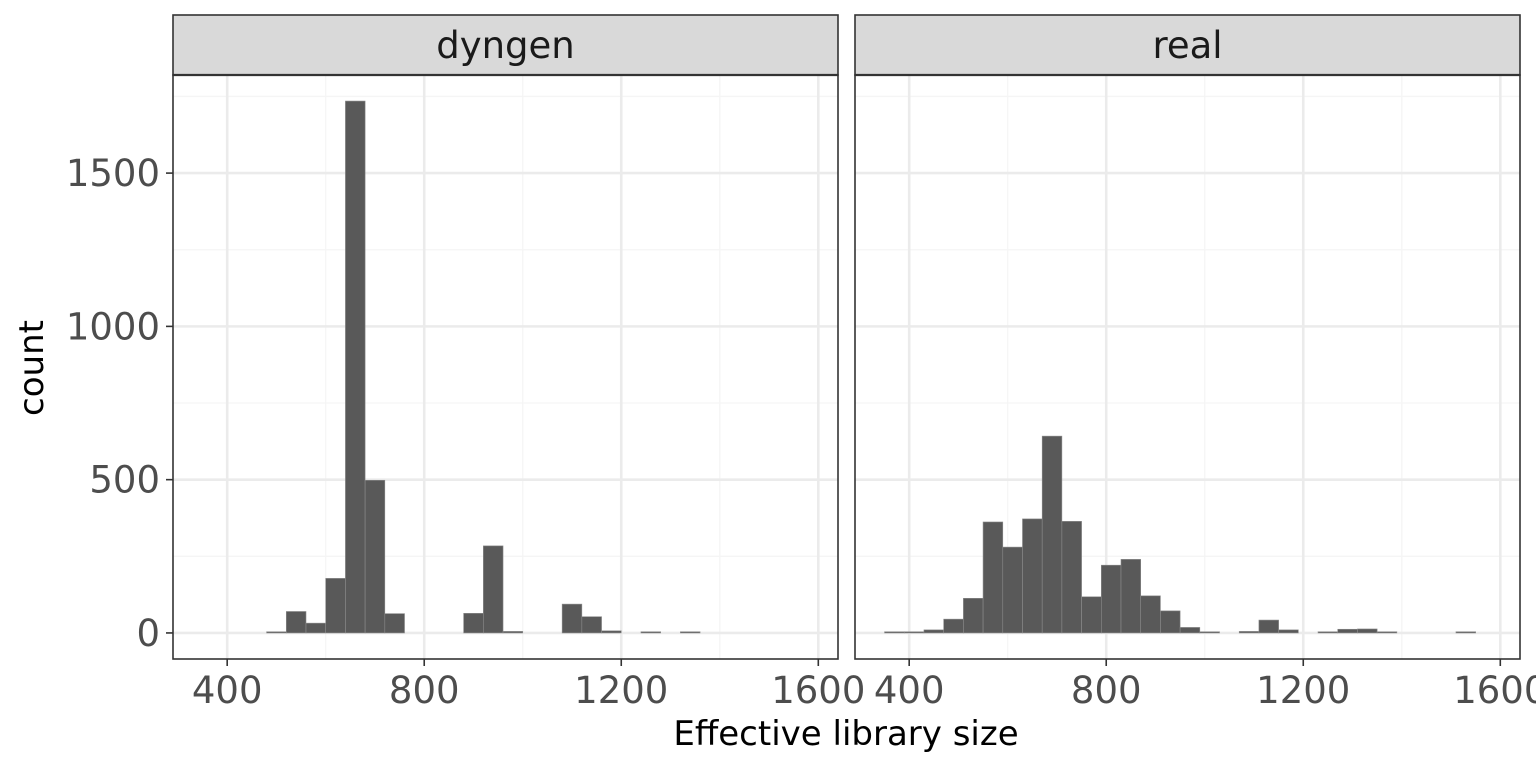 This screenshot has width=1536, height=768. I want to click on facet-strip, so click(505, 45).